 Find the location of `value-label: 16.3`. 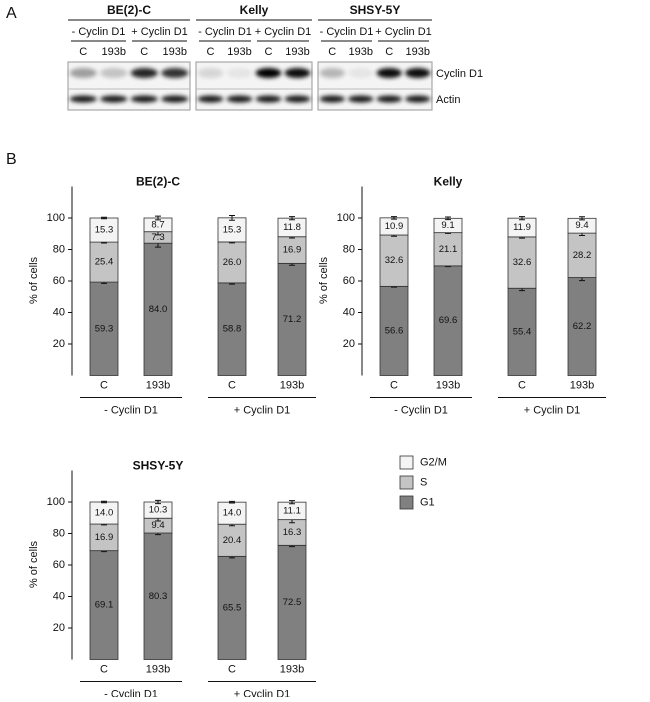

value-label: 16.3 is located at coordinates (292, 532).